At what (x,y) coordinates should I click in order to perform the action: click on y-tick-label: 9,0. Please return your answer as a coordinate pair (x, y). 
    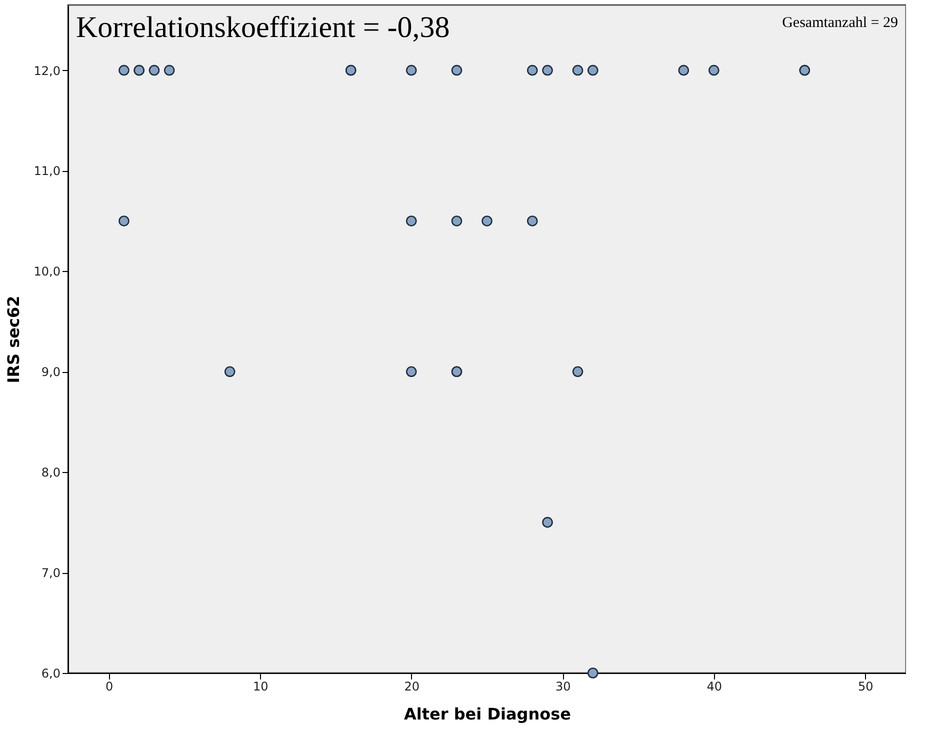
    Looking at the image, I should click on (50, 372).